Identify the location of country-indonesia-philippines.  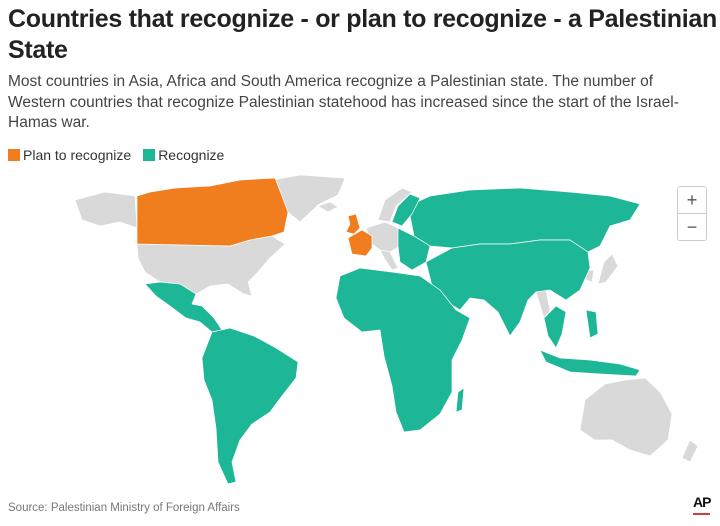
(590, 343).